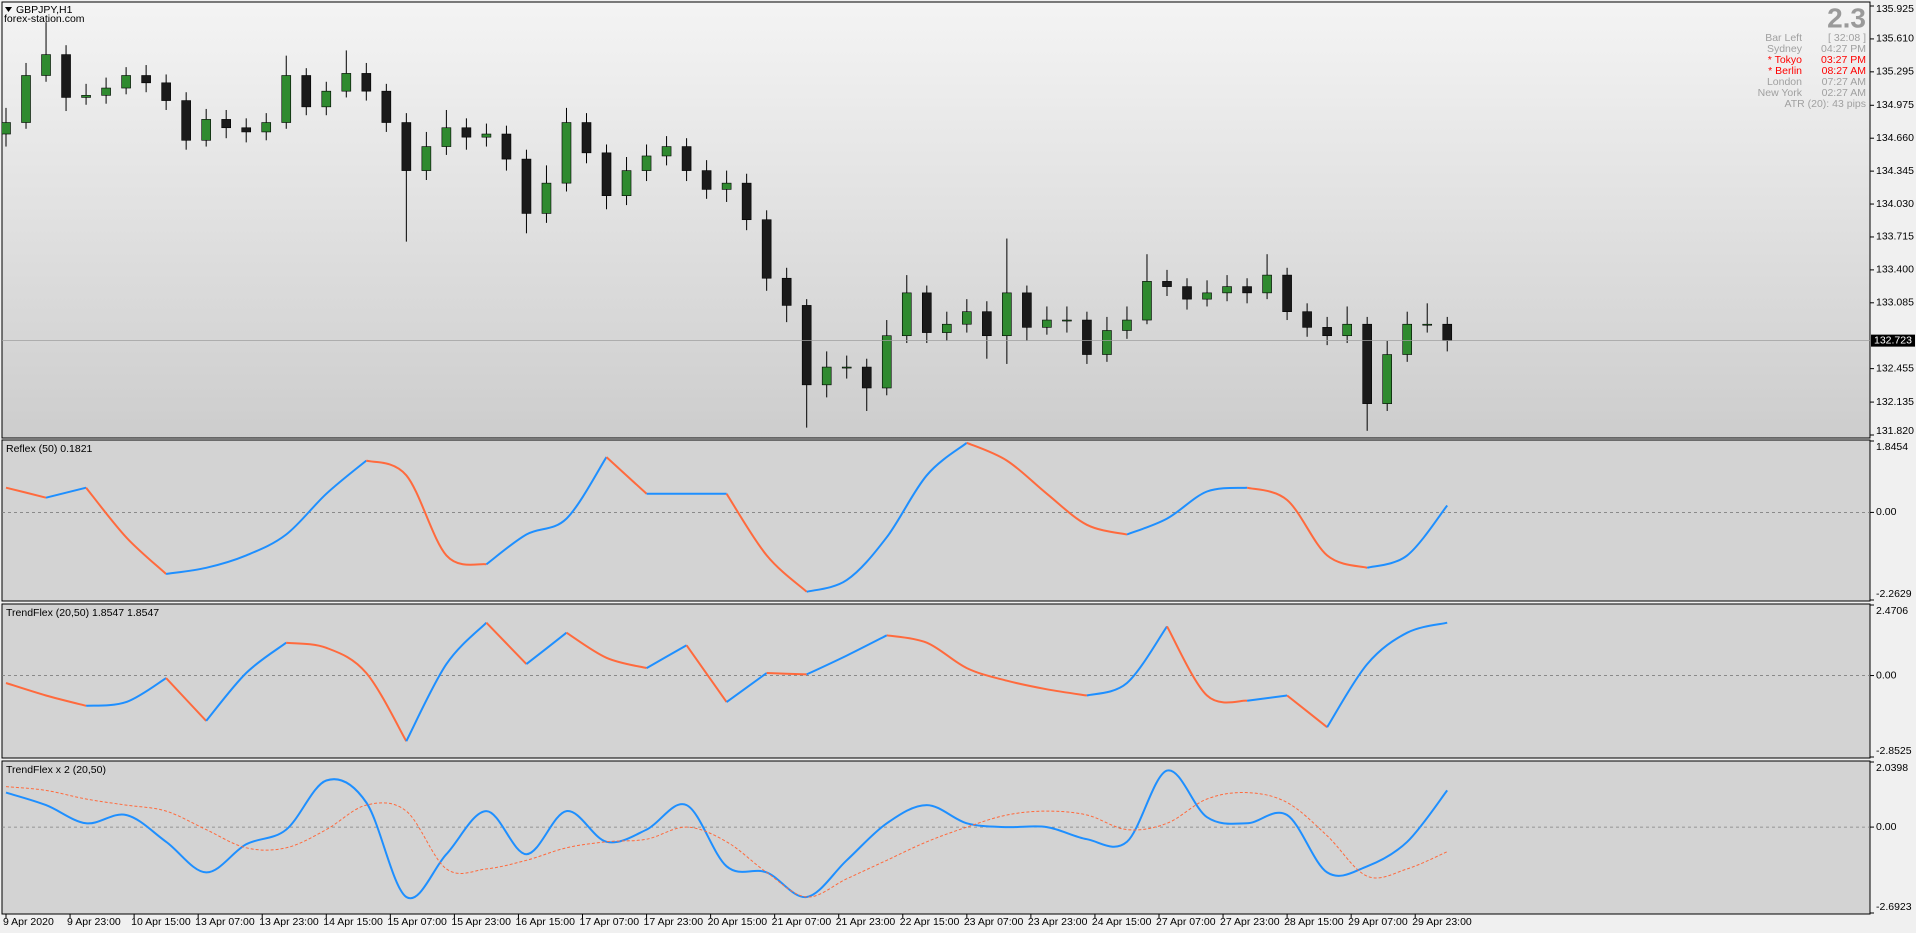 Image resolution: width=1916 pixels, height=933 pixels. I want to click on x-tick-label: 29 Apr 07:00, so click(1378, 922).